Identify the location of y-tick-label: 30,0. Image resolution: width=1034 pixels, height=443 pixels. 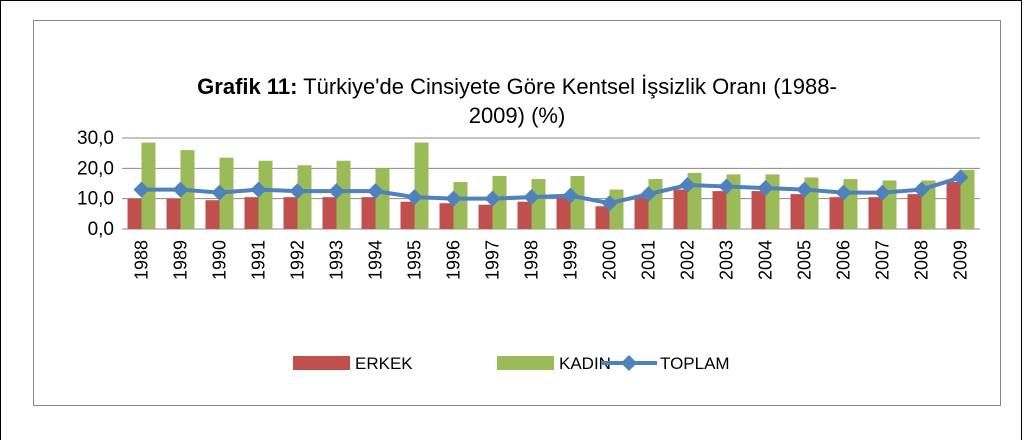
(95, 138).